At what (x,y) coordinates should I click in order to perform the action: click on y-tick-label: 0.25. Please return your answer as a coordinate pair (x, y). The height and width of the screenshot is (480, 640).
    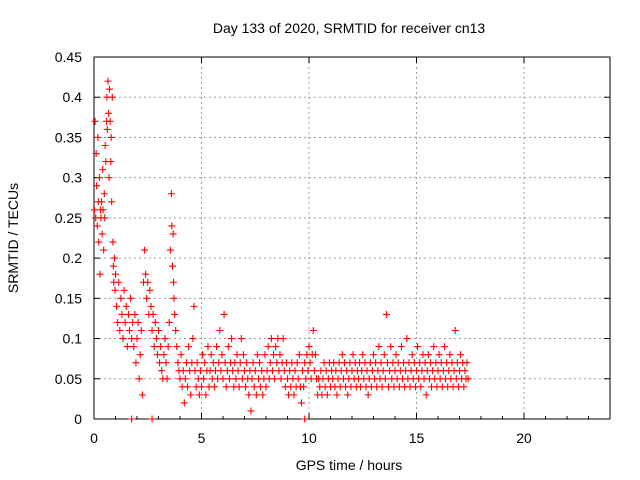
    Looking at the image, I should click on (68, 218).